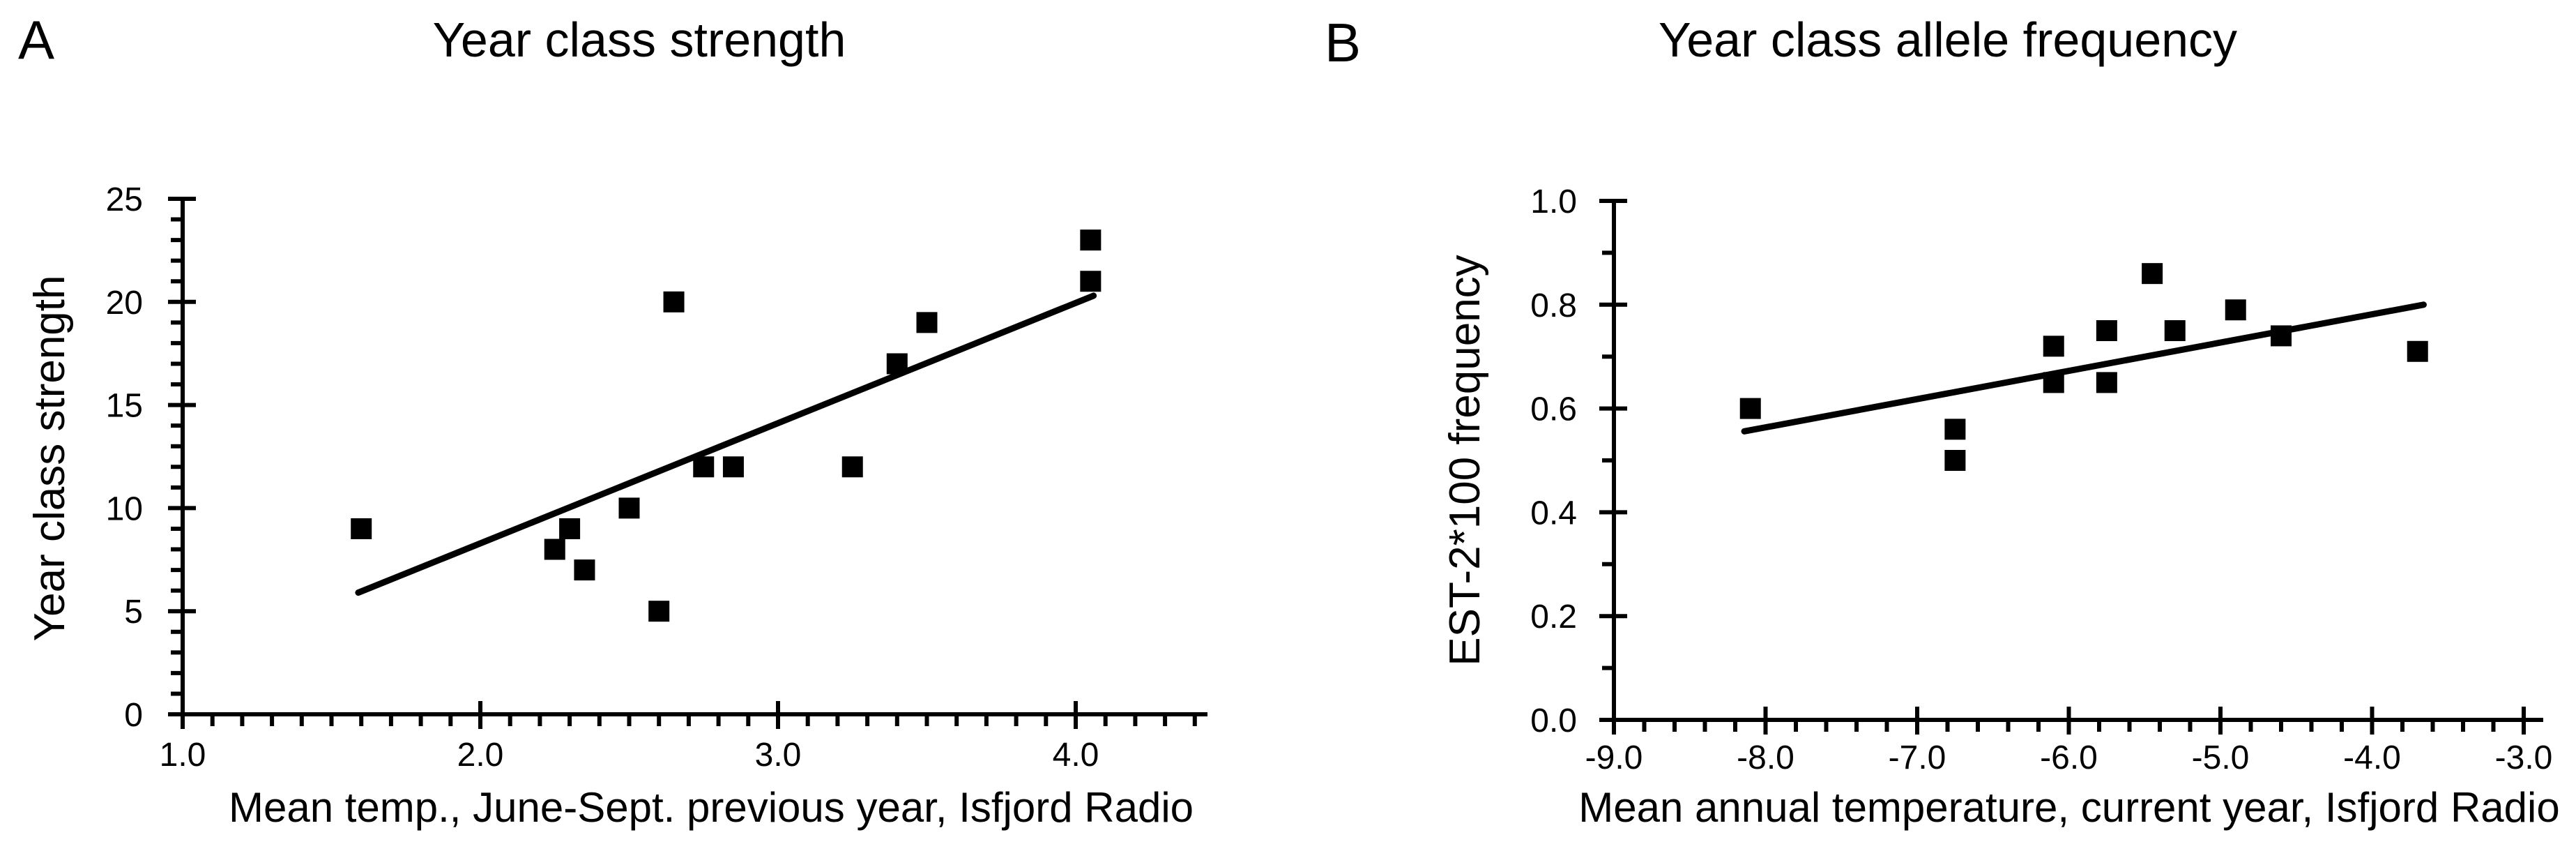 Image resolution: width=2576 pixels, height=858 pixels. I want to click on x-tick-label: 4.0, so click(1076, 755).